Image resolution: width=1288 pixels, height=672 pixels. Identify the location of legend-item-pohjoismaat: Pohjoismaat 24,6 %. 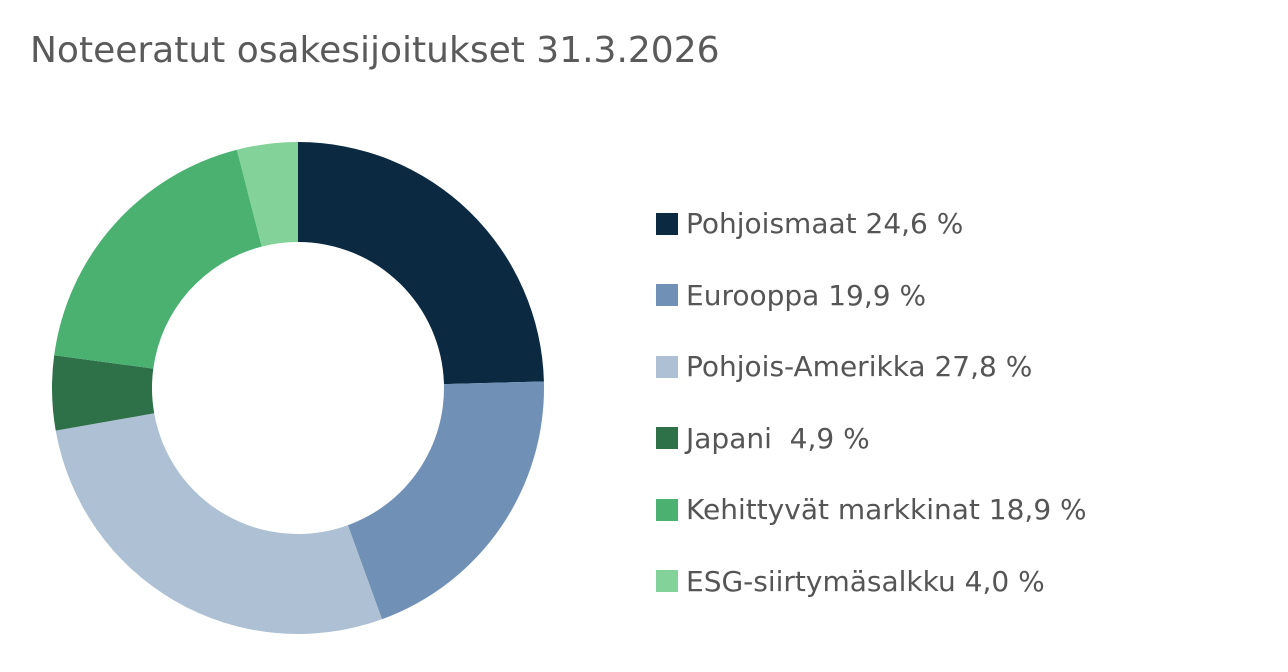
(871, 224).